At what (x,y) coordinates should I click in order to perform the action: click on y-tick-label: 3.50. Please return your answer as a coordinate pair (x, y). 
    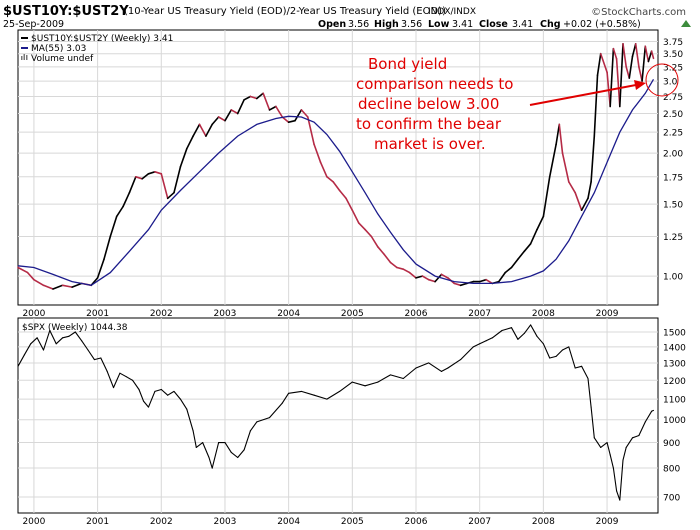
    Looking at the image, I should click on (673, 55).